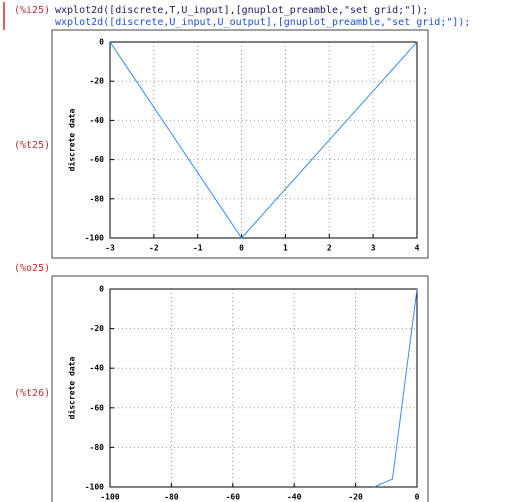 The image size is (511, 502). I want to click on x-tick-label: -20, so click(355, 497).